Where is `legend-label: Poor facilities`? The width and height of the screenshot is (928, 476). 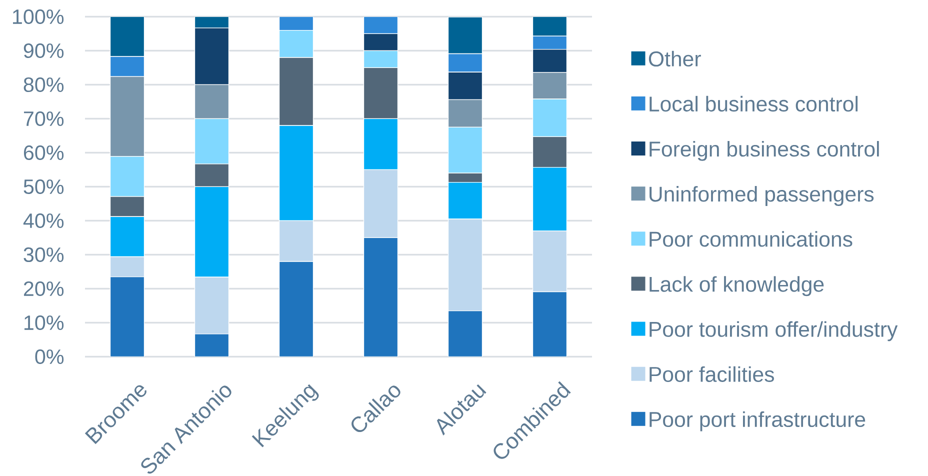
legend-label: Poor facilities is located at coordinates (712, 374).